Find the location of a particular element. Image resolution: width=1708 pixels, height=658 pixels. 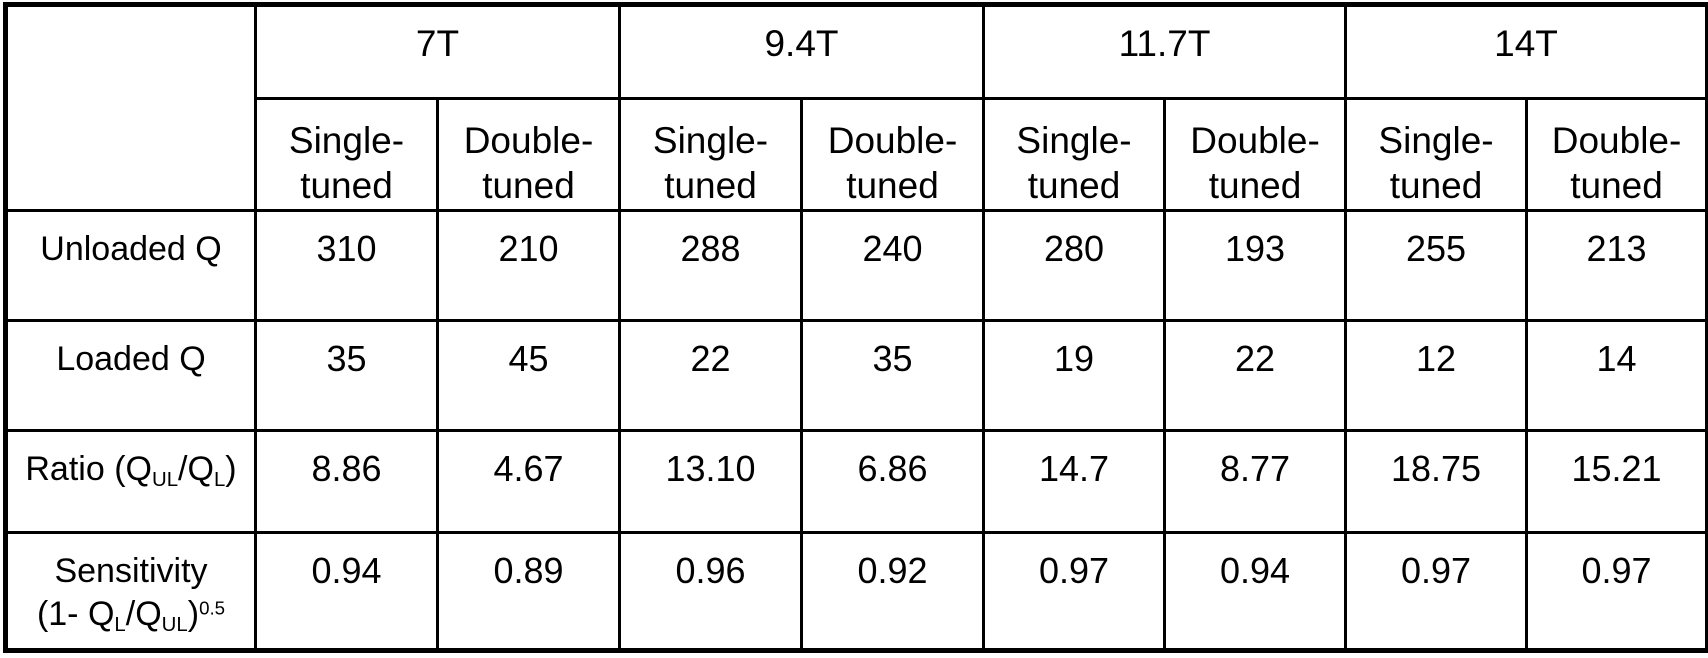

value-cell: 13.10 is located at coordinates (710, 481).